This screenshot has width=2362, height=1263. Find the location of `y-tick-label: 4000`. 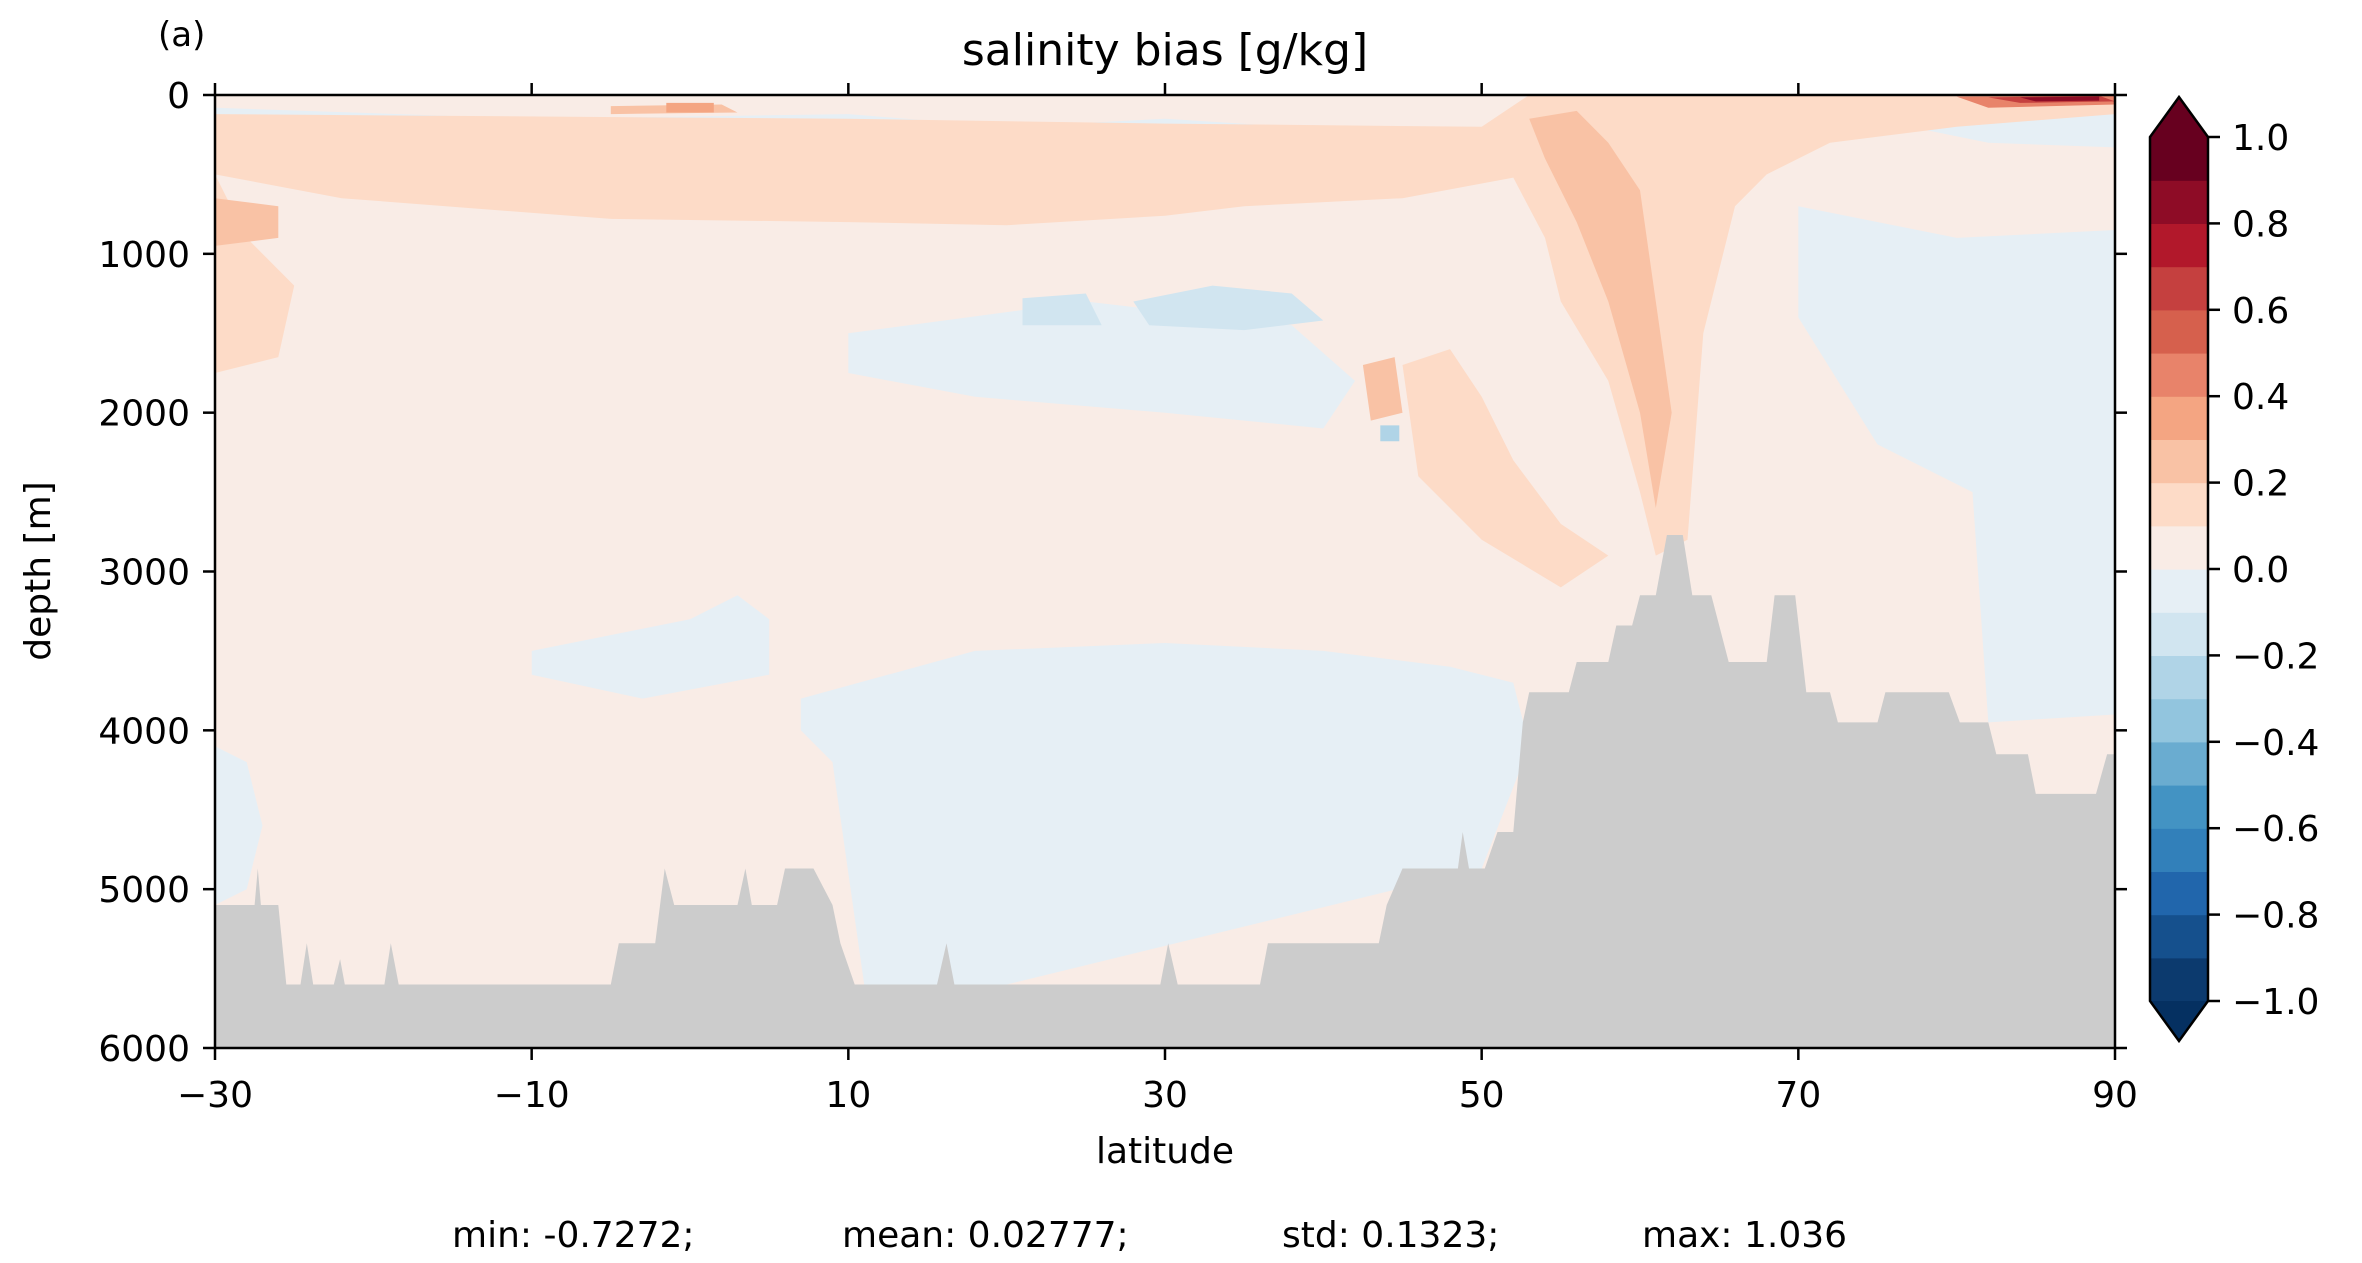

y-tick-label: 4000 is located at coordinates (144, 731).